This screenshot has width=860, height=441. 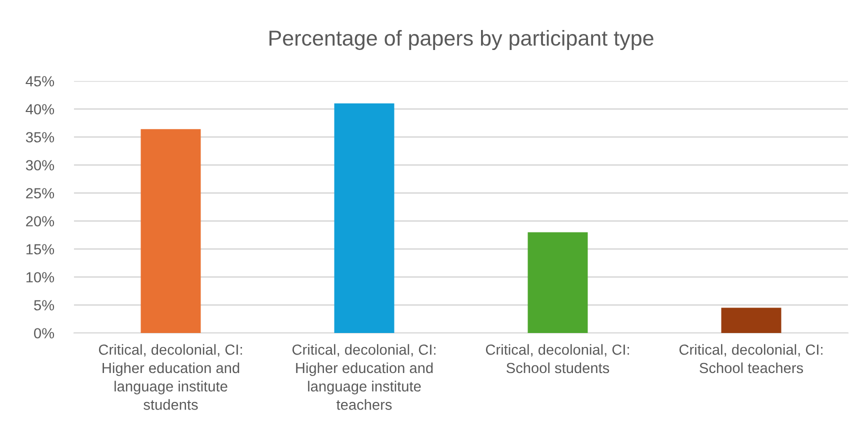 What do you see at coordinates (557, 359) in the screenshot?
I see `x-tick-label: Critical, decolonial, CI: School students` at bounding box center [557, 359].